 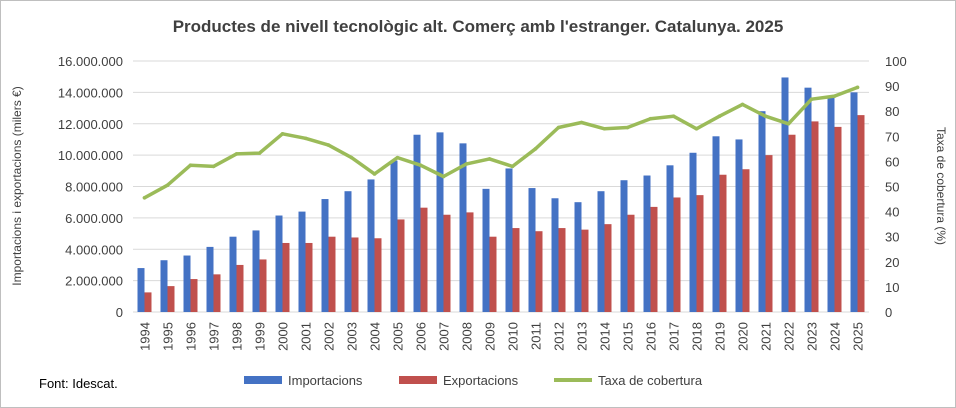 What do you see at coordinates (674, 336) in the screenshot?
I see `x-tick-label: 2017` at bounding box center [674, 336].